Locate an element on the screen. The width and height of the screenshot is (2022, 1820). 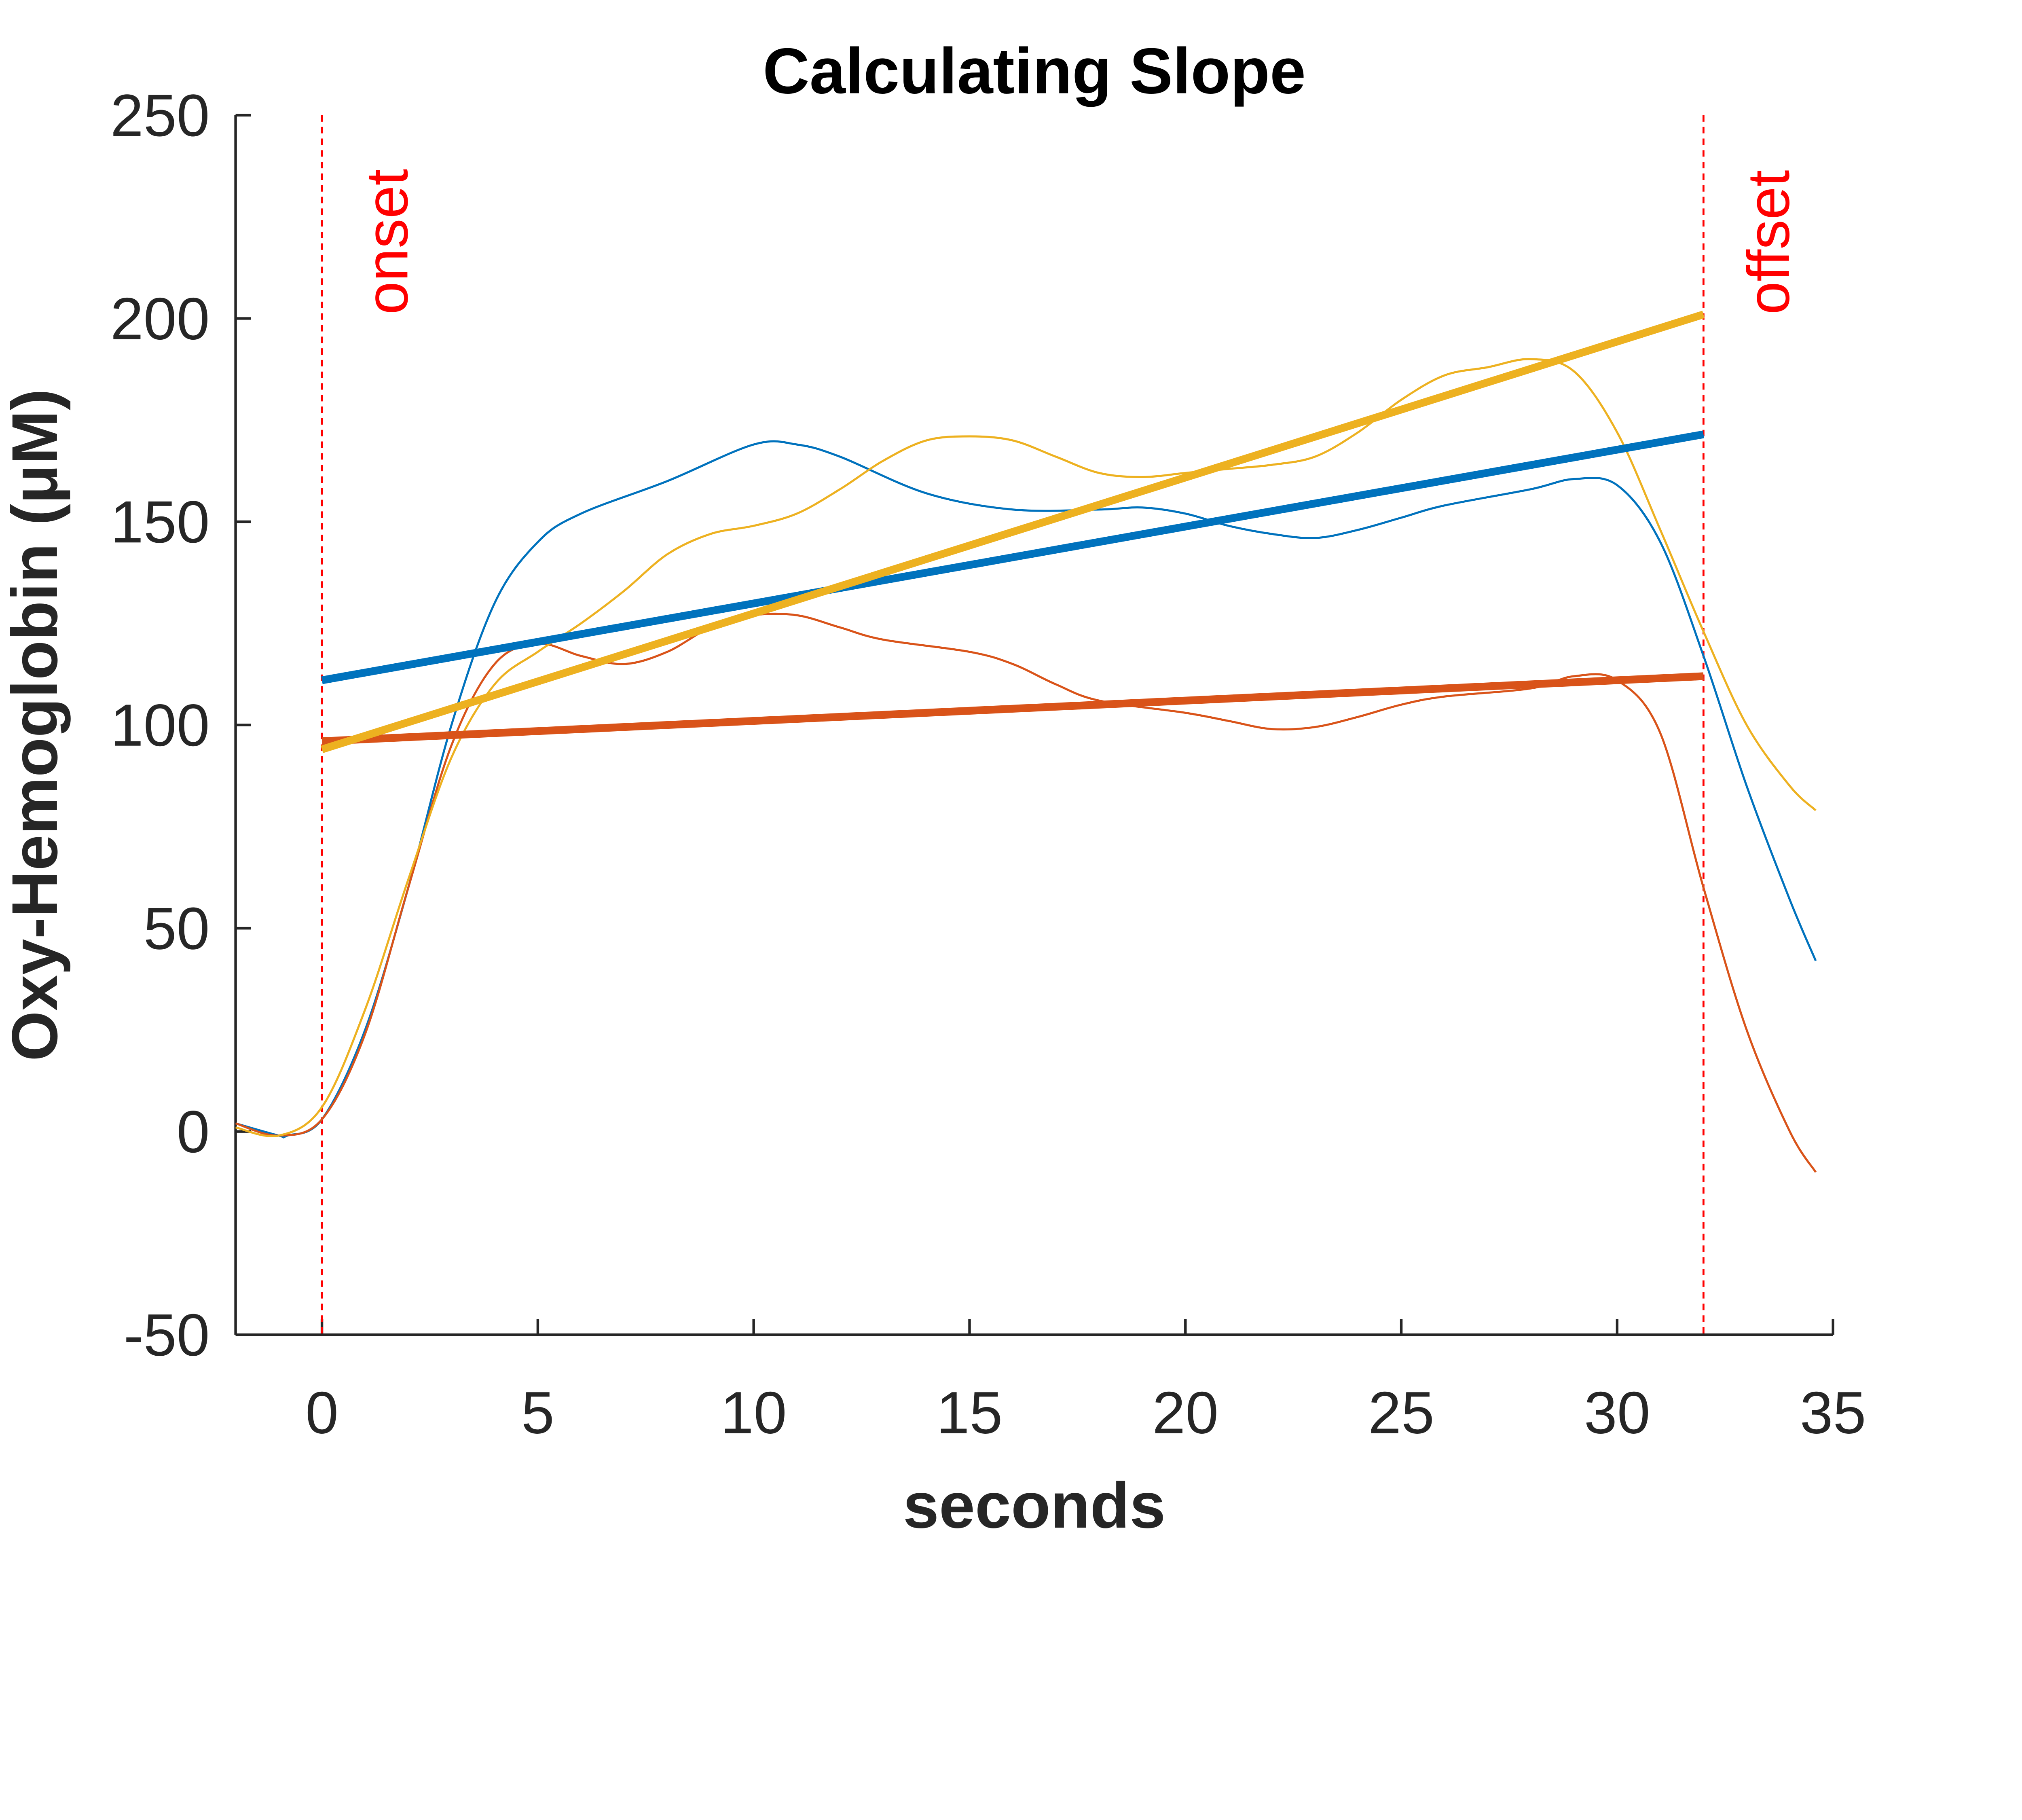
x-tick-label: 35 is located at coordinates (1833, 1413).